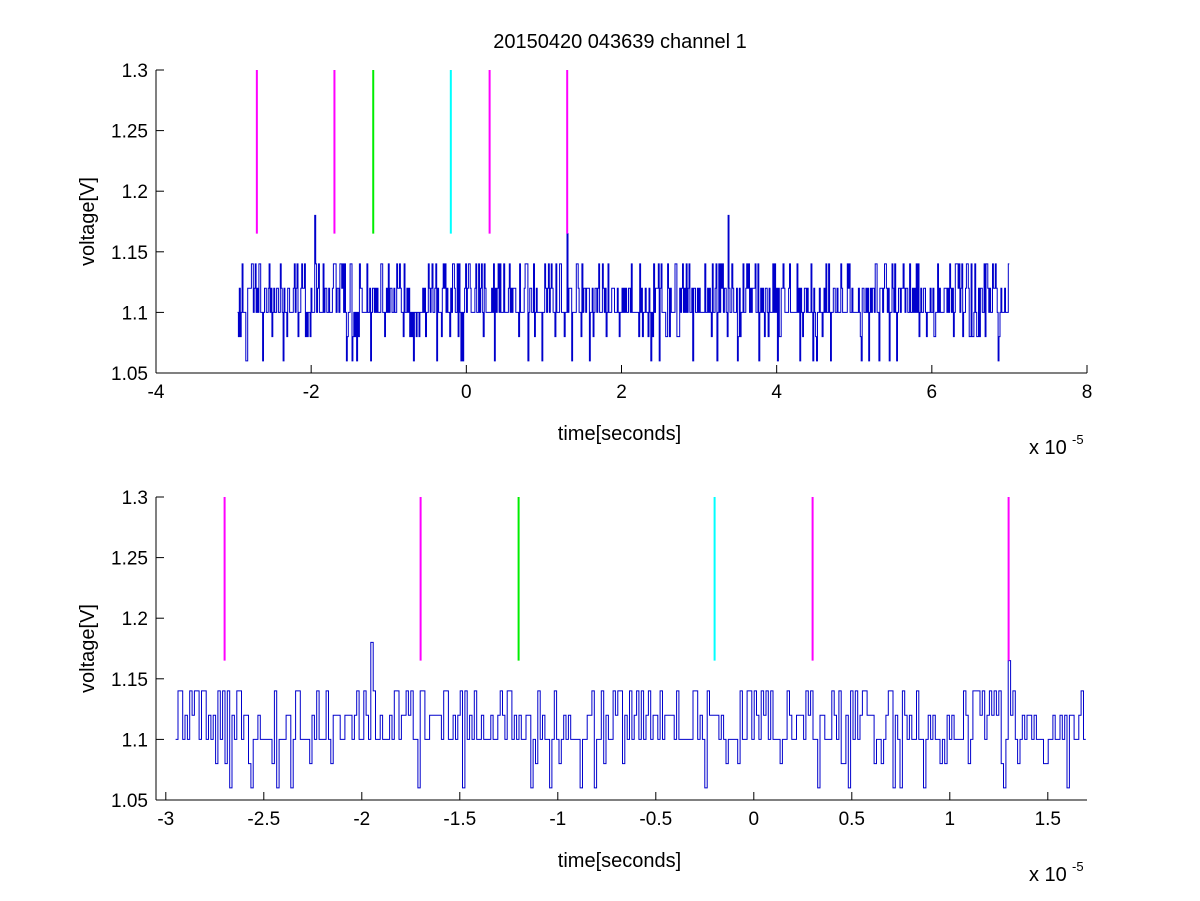 This screenshot has height=901, width=1200. What do you see at coordinates (557, 819) in the screenshot?
I see `x-tick-label: -1` at bounding box center [557, 819].